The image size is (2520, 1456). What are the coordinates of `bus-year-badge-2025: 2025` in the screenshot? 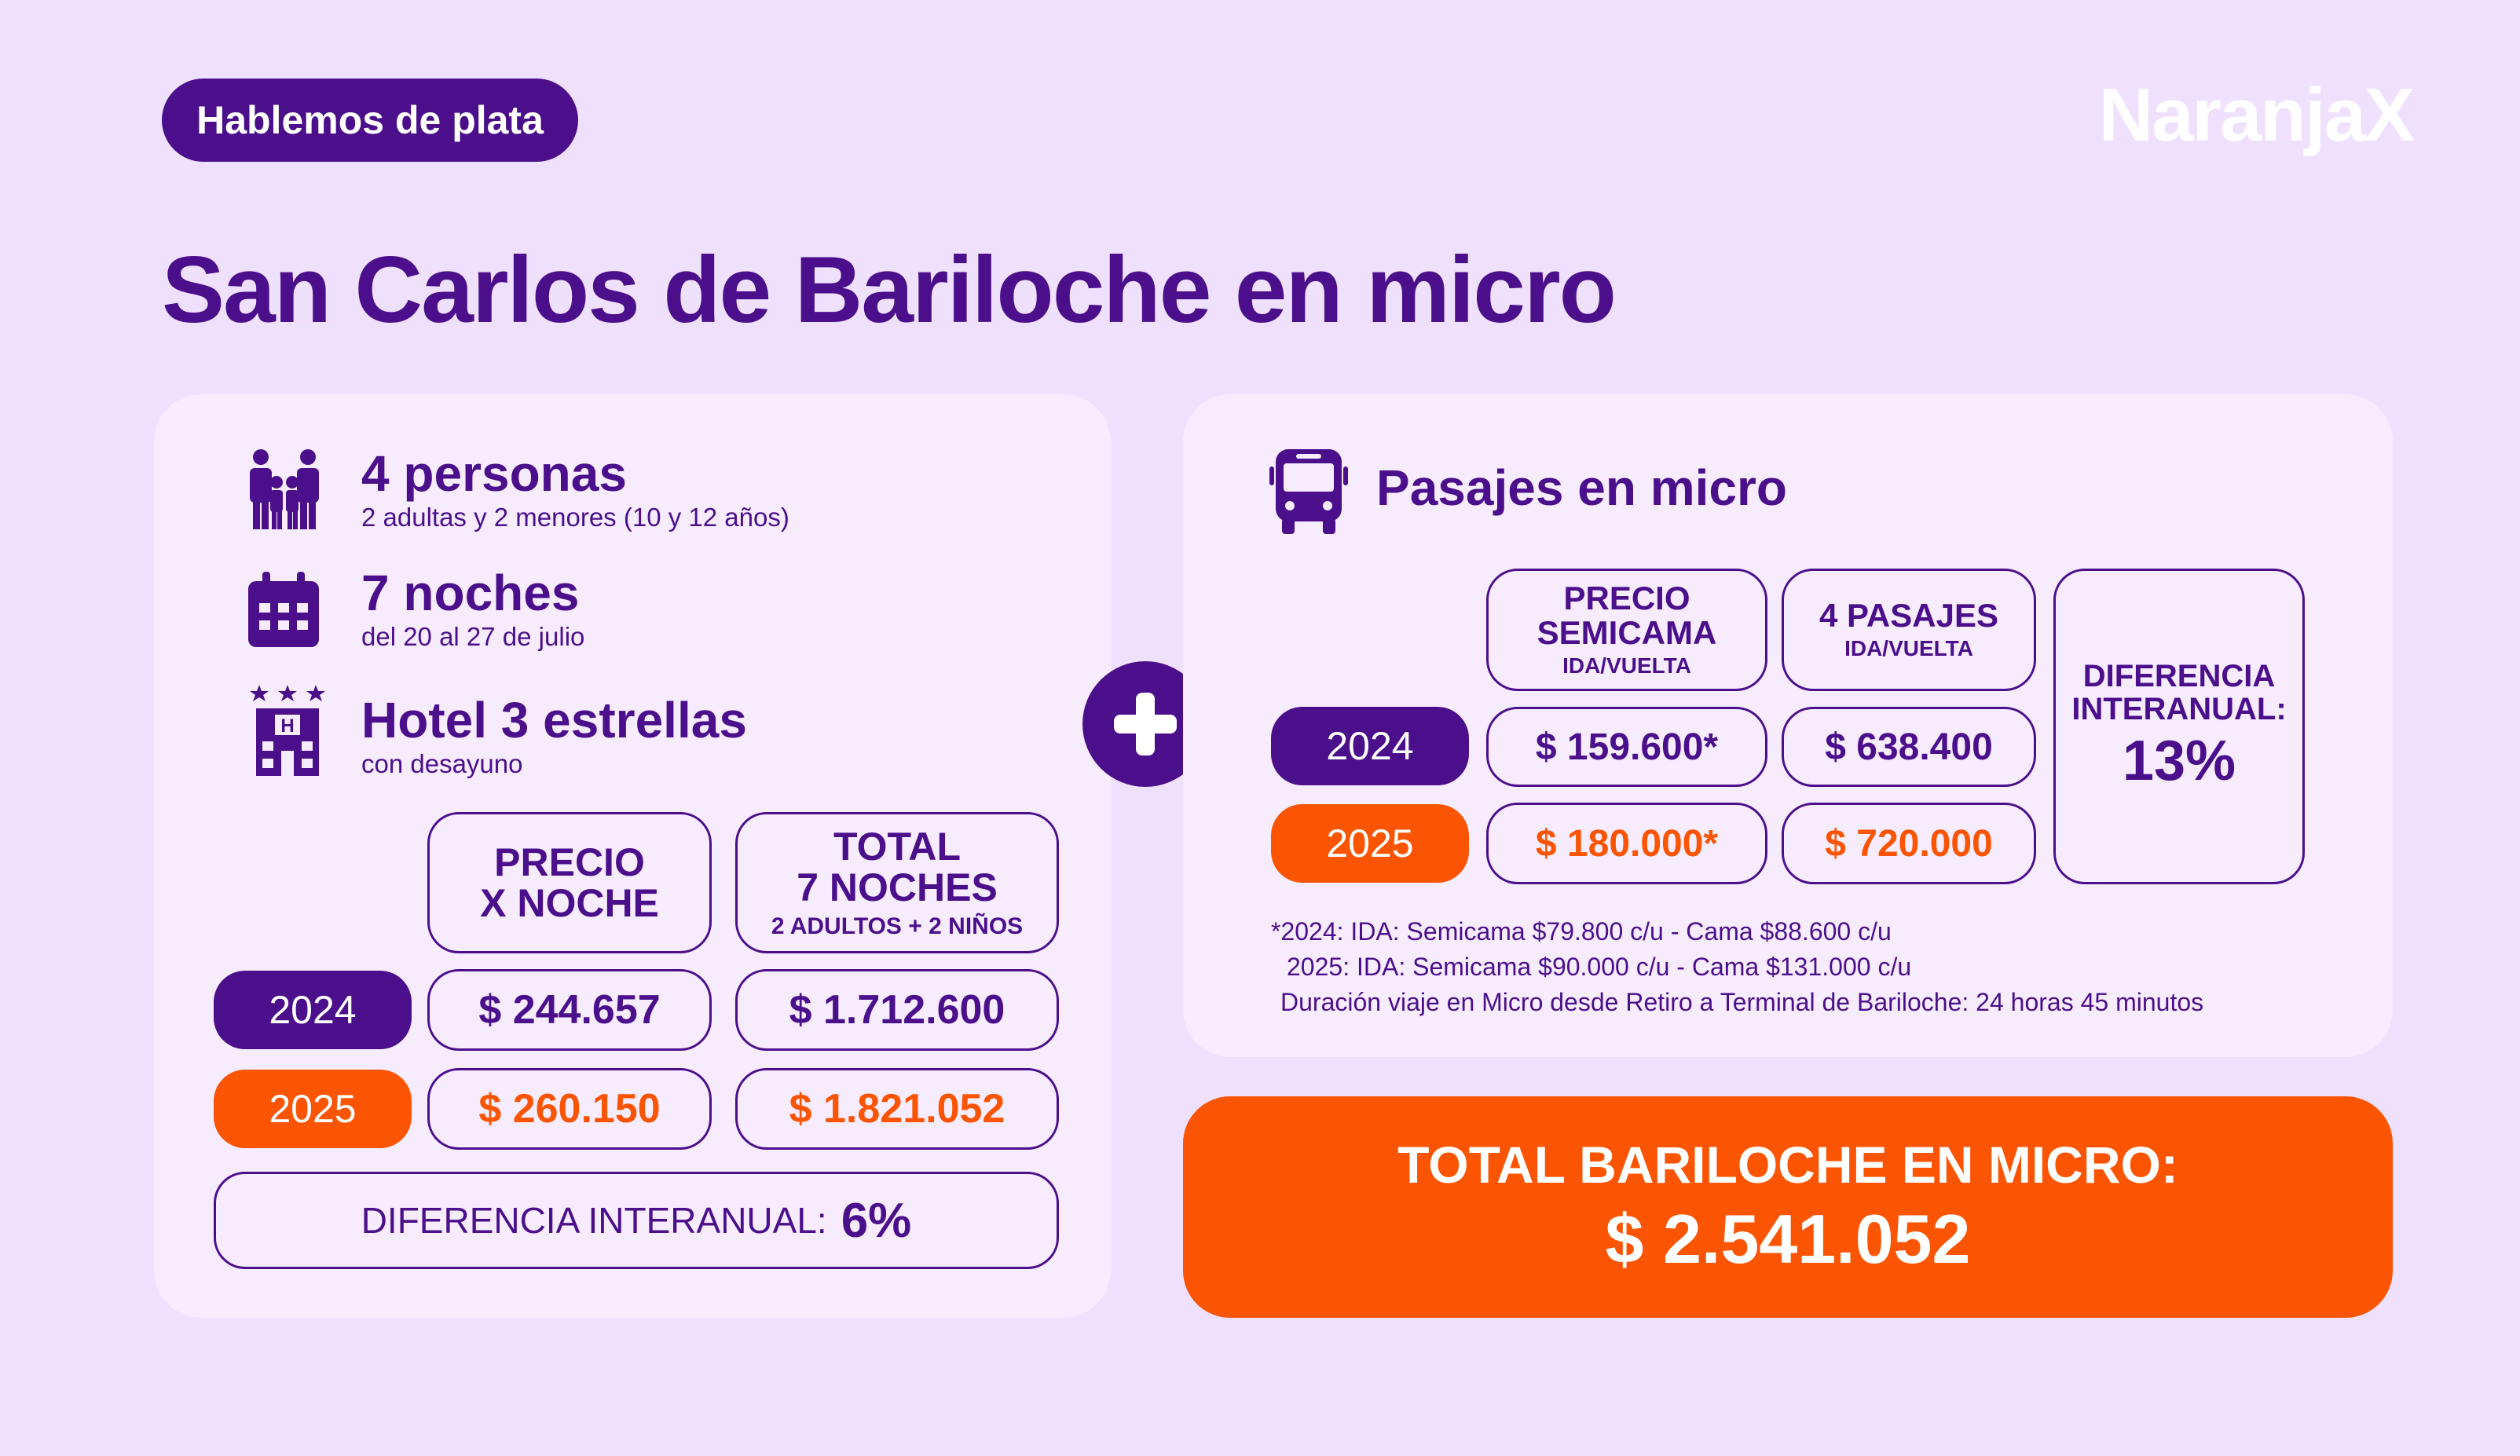 It's located at (1370, 843).